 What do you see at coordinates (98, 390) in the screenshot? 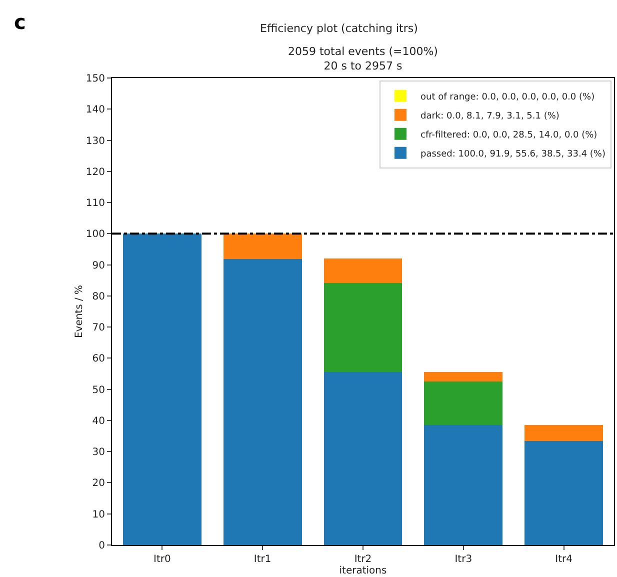
I see `y-tick-label: 50` at bounding box center [98, 390].